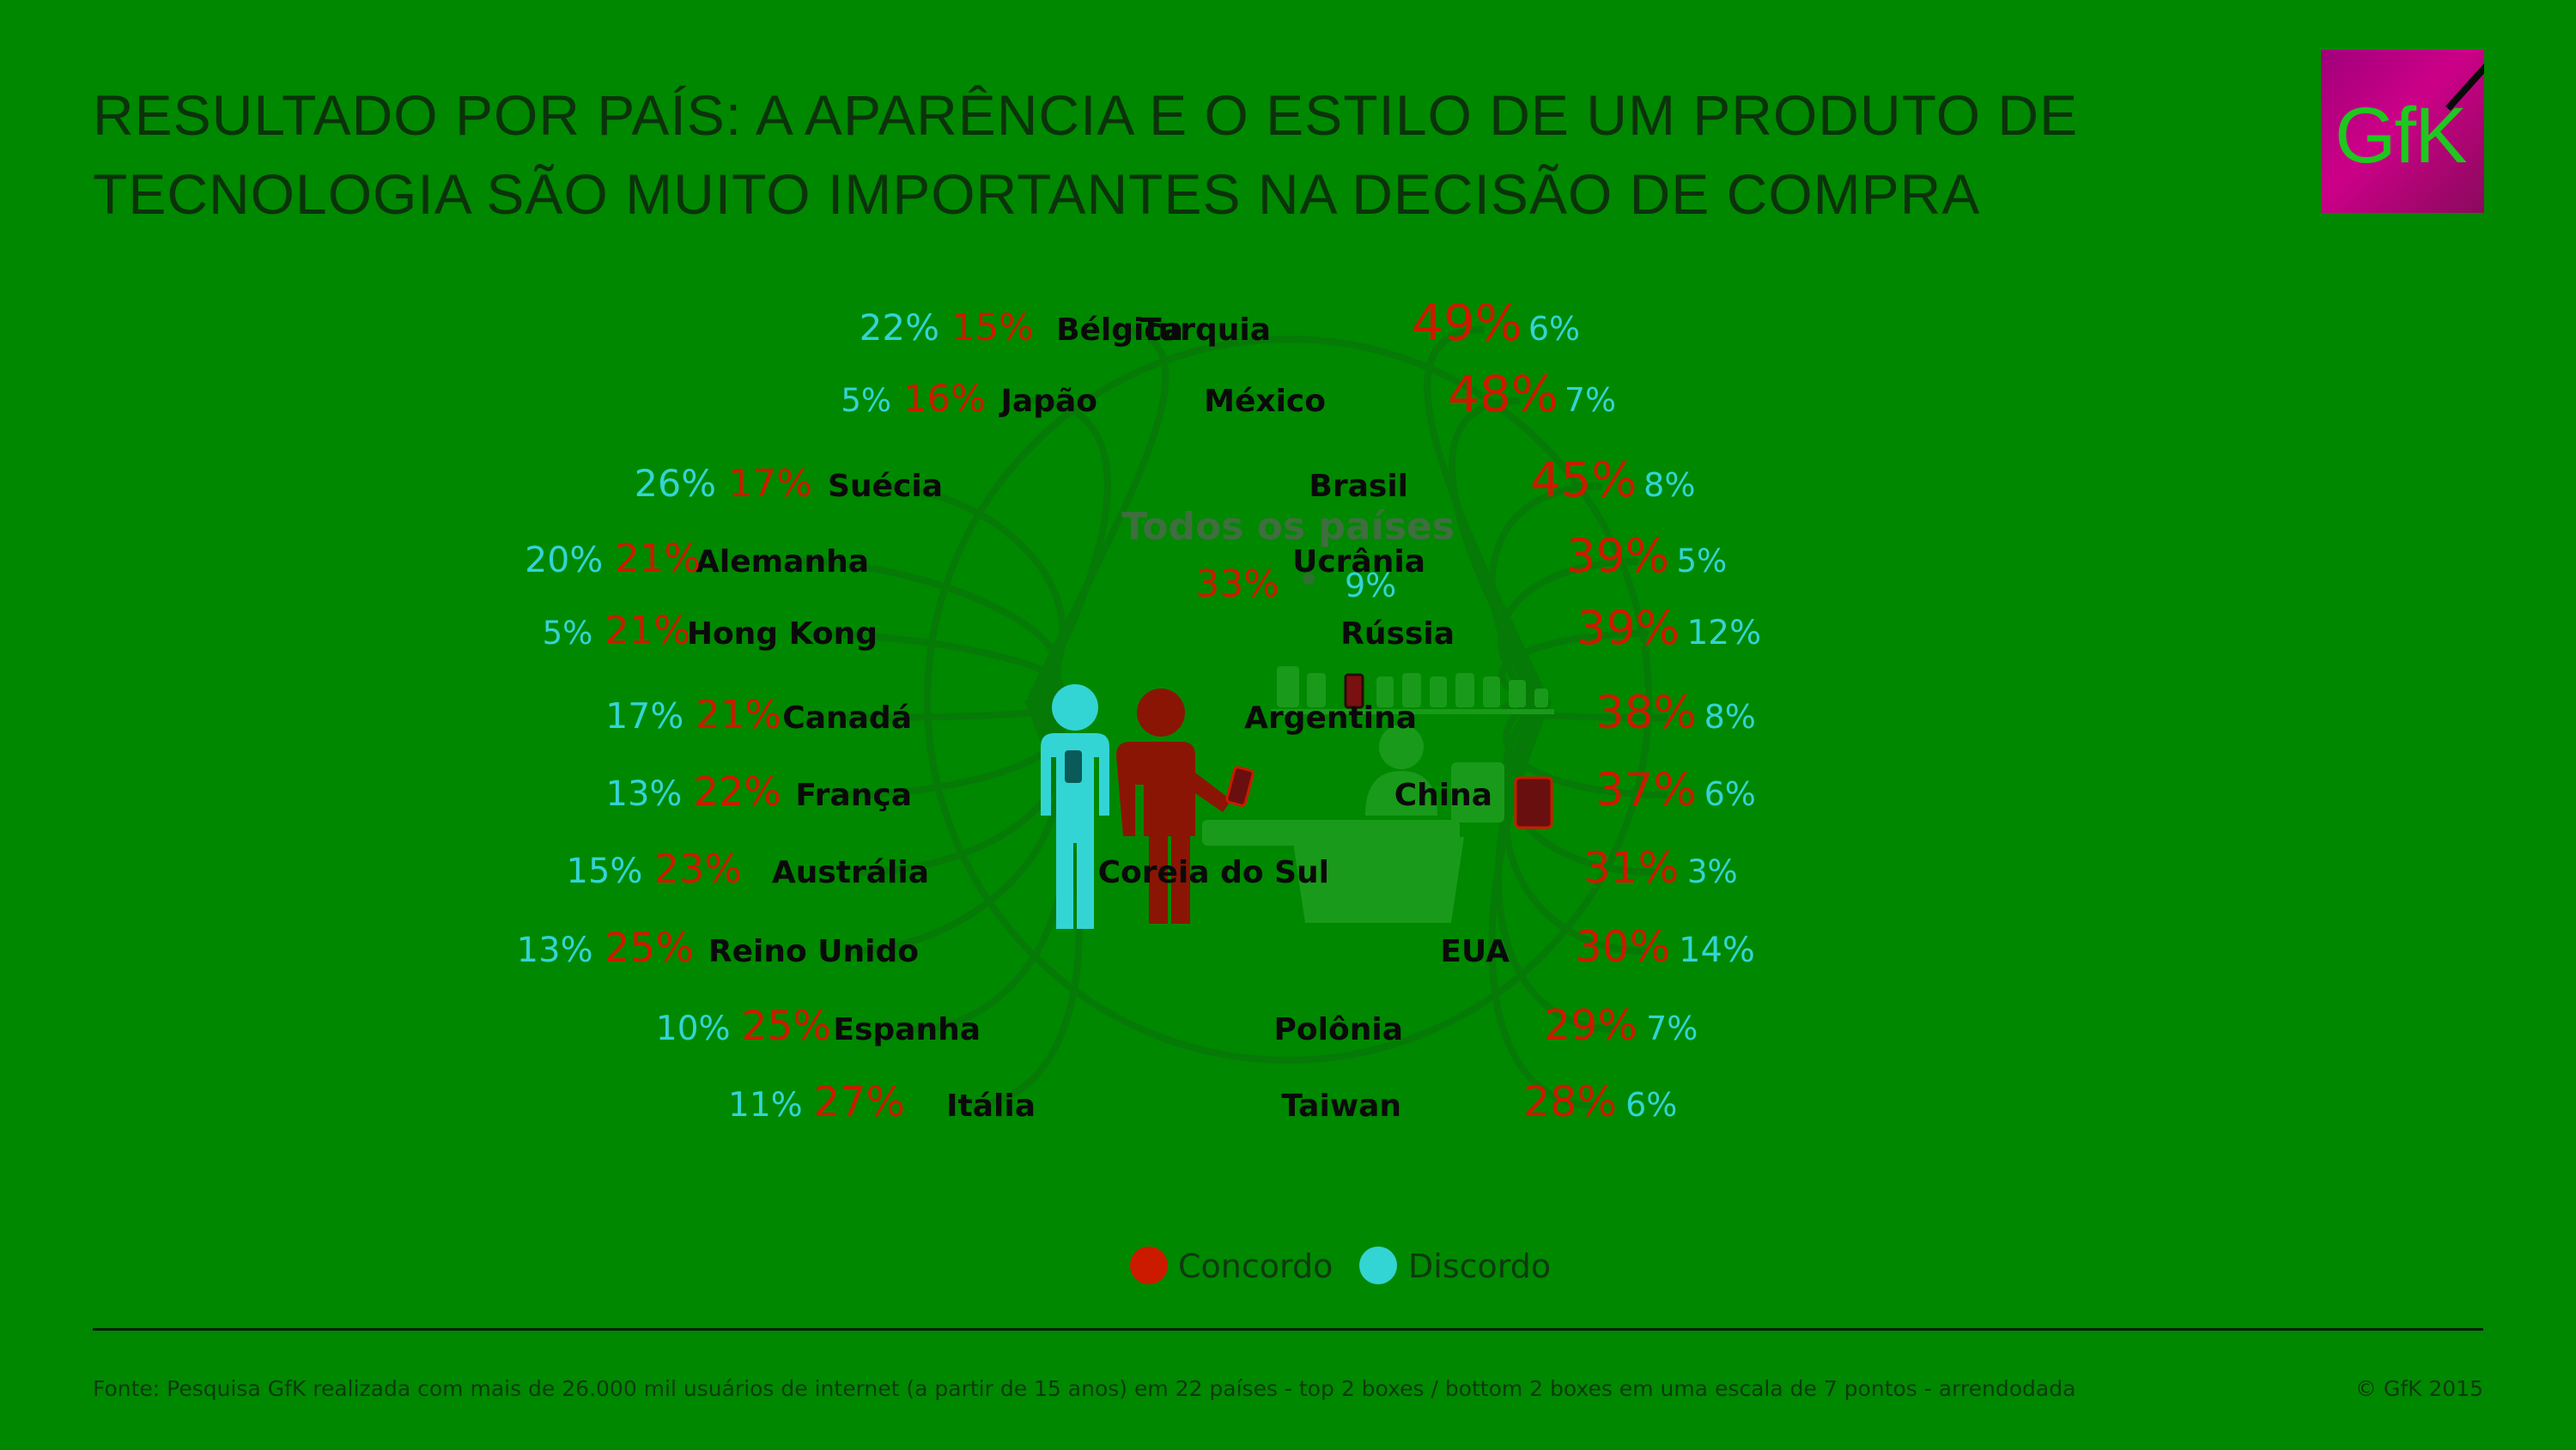  Describe the element at coordinates (1480, 1266) in the screenshot. I see `legend-discordo-label: Discordo` at that location.